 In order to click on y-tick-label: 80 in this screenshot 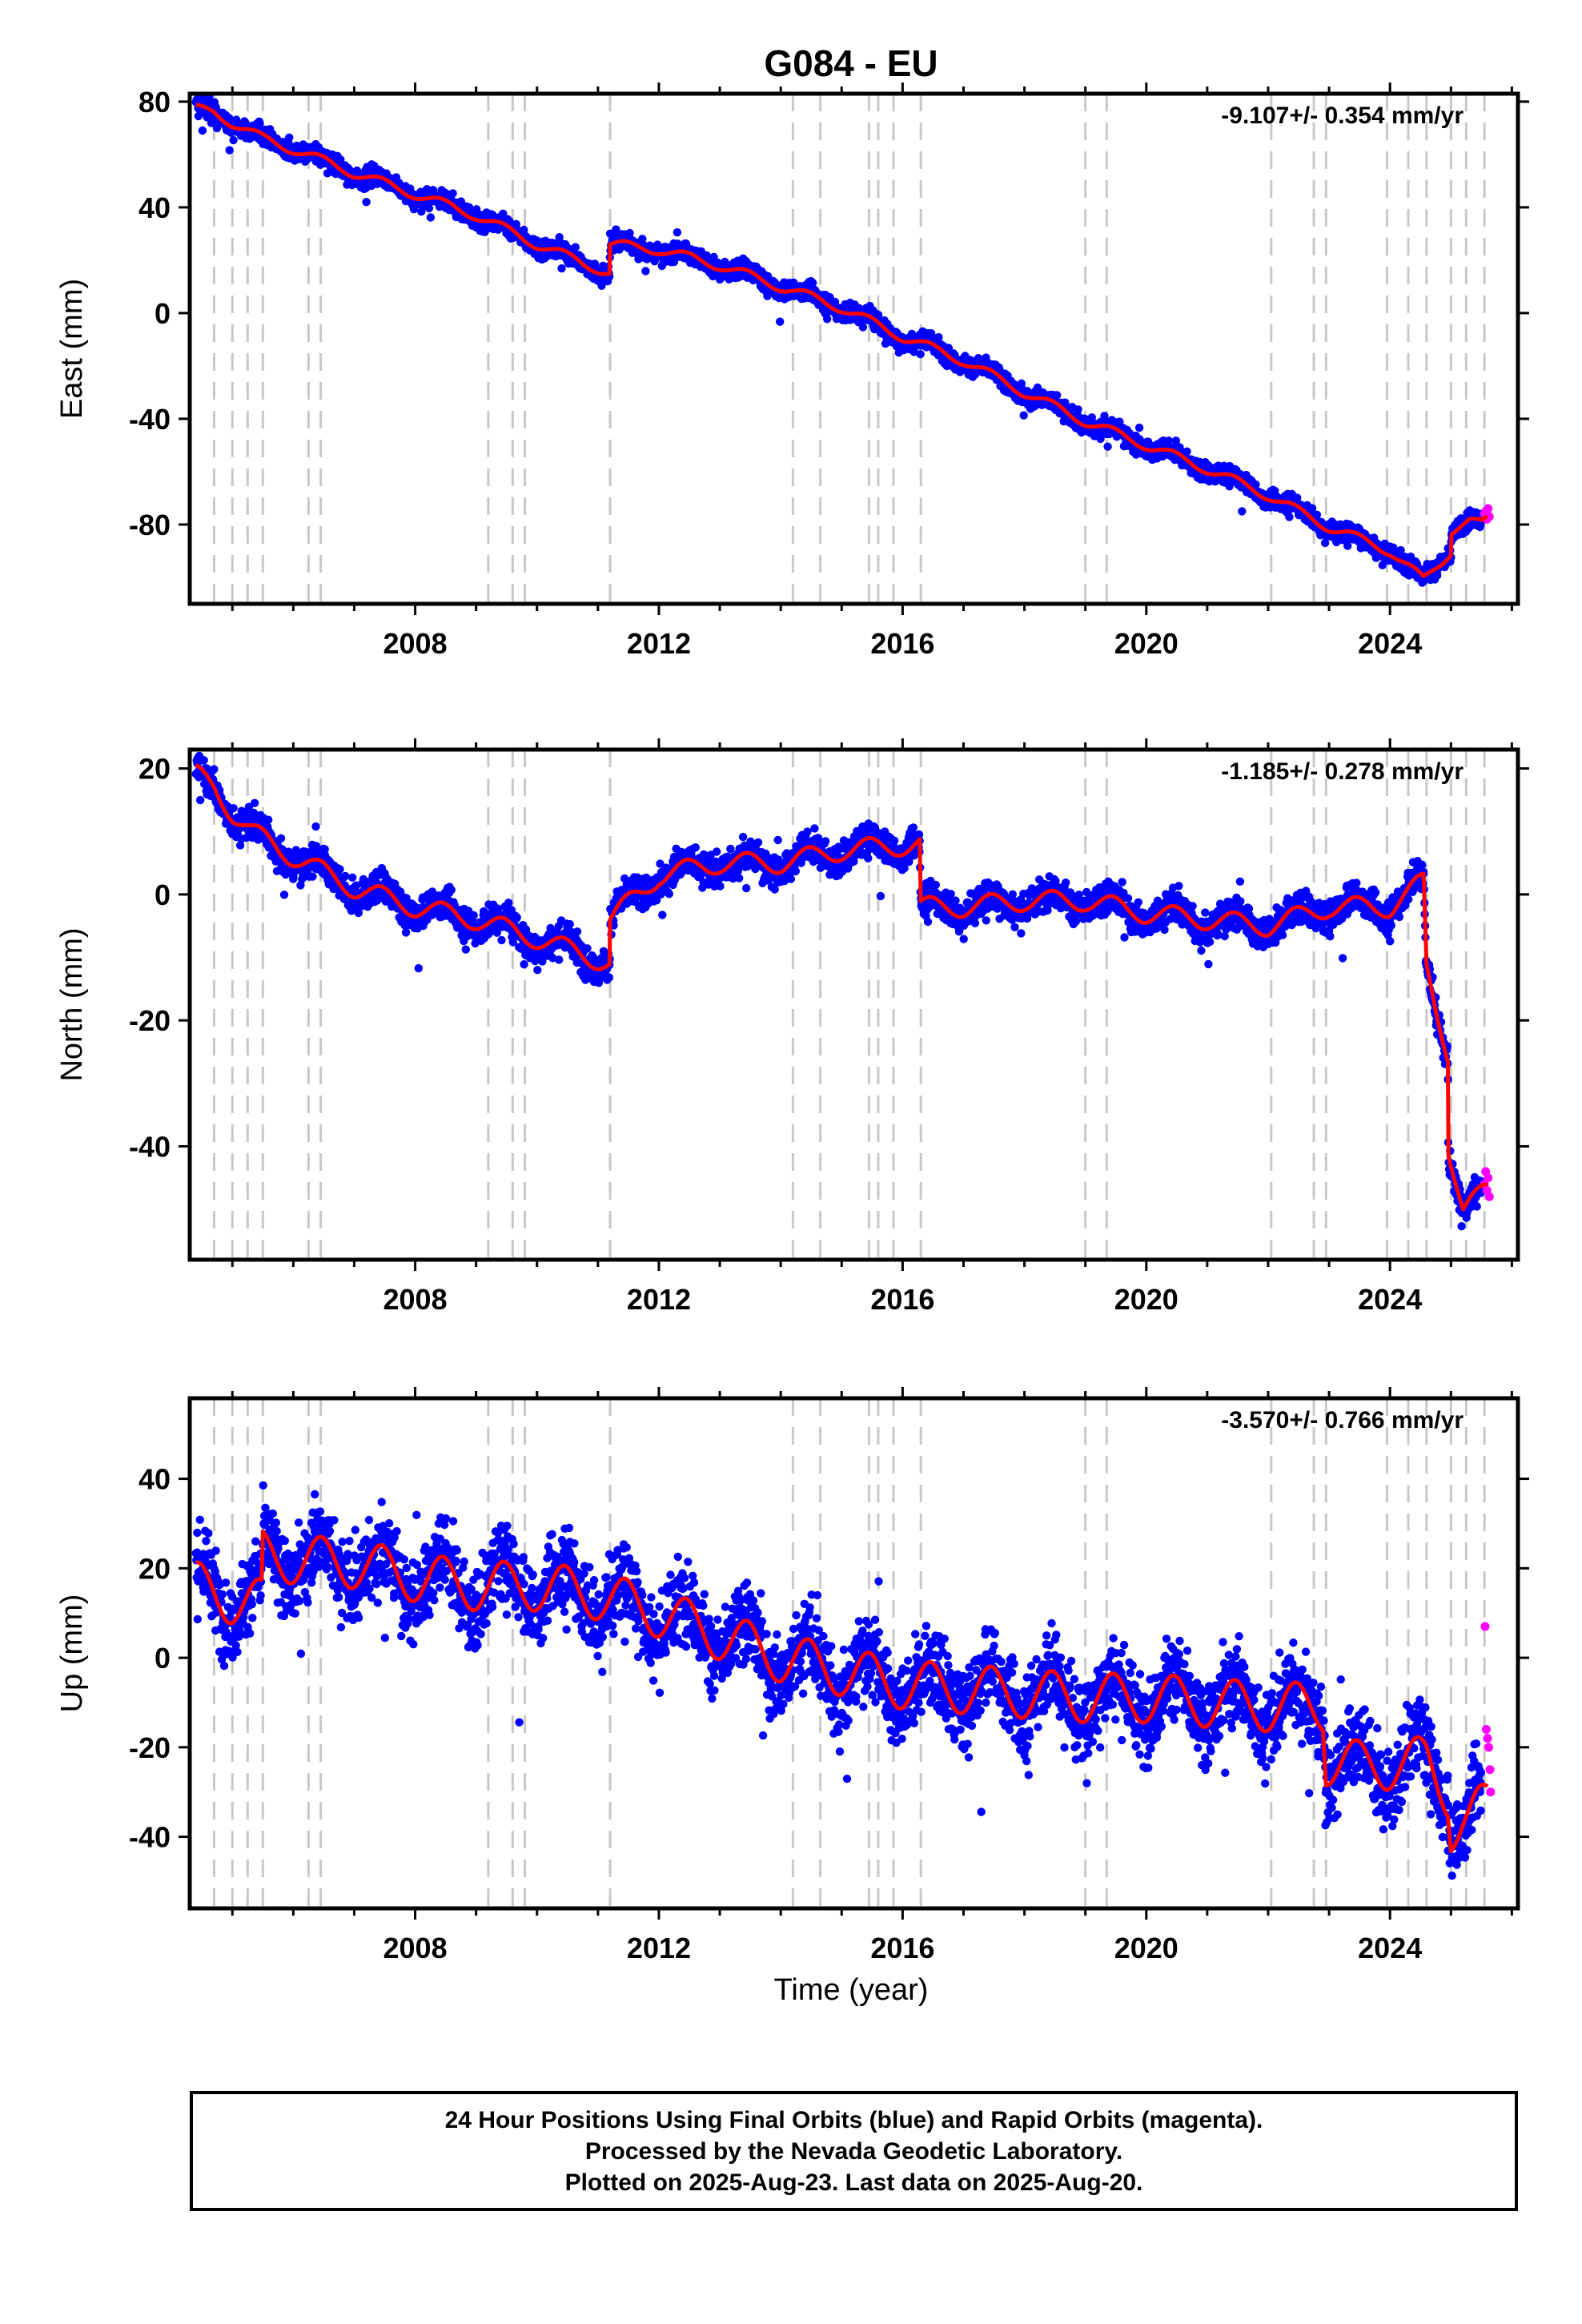, I will do `click(155, 102)`.